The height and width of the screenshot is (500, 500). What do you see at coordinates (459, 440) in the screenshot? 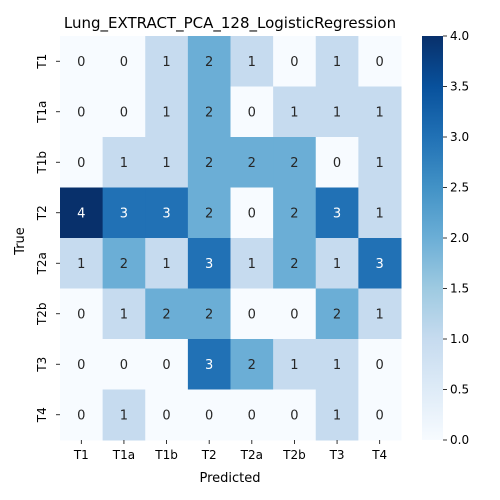
I see `colorbar-tick-label-0: 0.0` at bounding box center [459, 440].